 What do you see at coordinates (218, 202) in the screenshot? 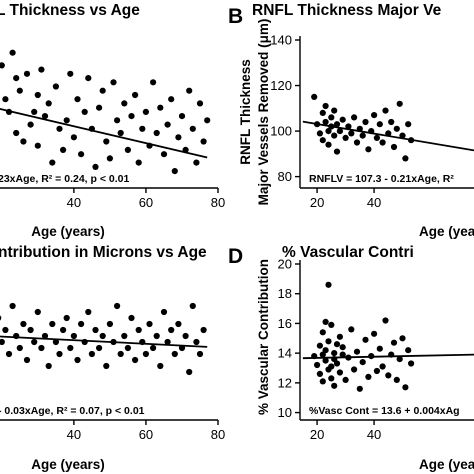
I see `panel-a-x-tick-label: 80` at bounding box center [218, 202].